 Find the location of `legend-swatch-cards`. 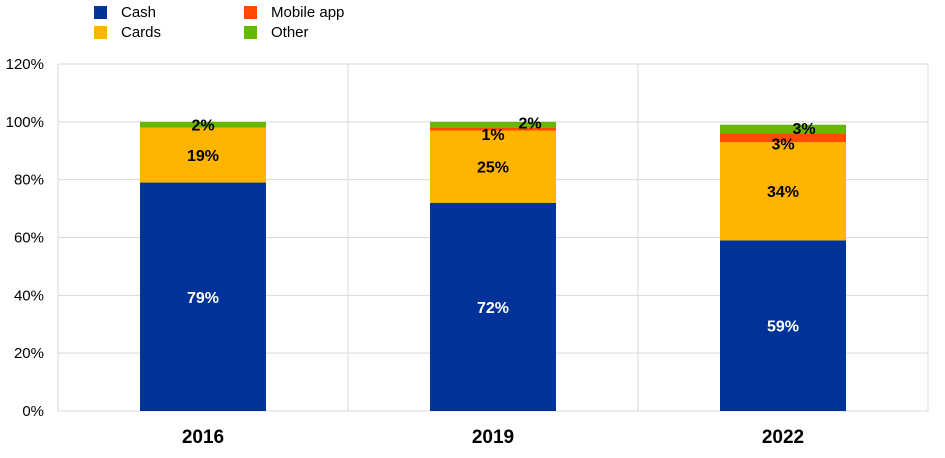

legend-swatch-cards is located at coordinates (100, 32).